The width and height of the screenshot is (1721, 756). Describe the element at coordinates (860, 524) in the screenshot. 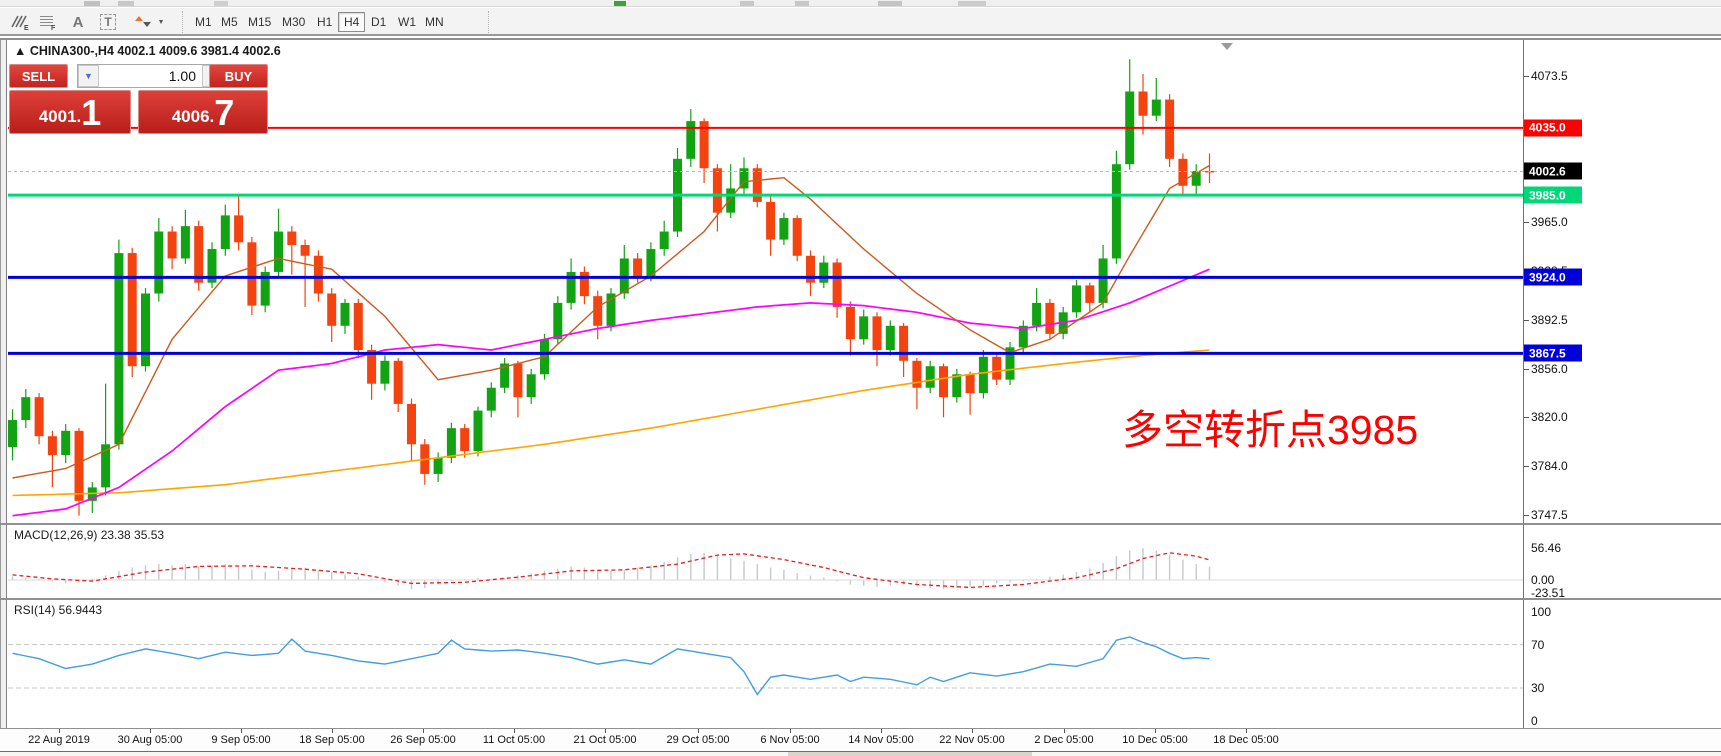

I see `macd-panel-separator` at that location.